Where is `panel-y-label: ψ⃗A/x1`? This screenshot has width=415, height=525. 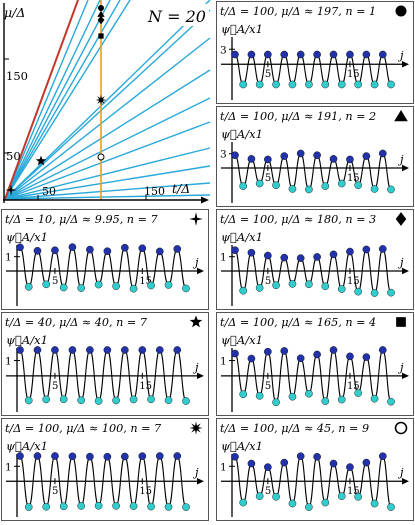 panel-y-label: ψ⃗A/x1 is located at coordinates (242, 134).